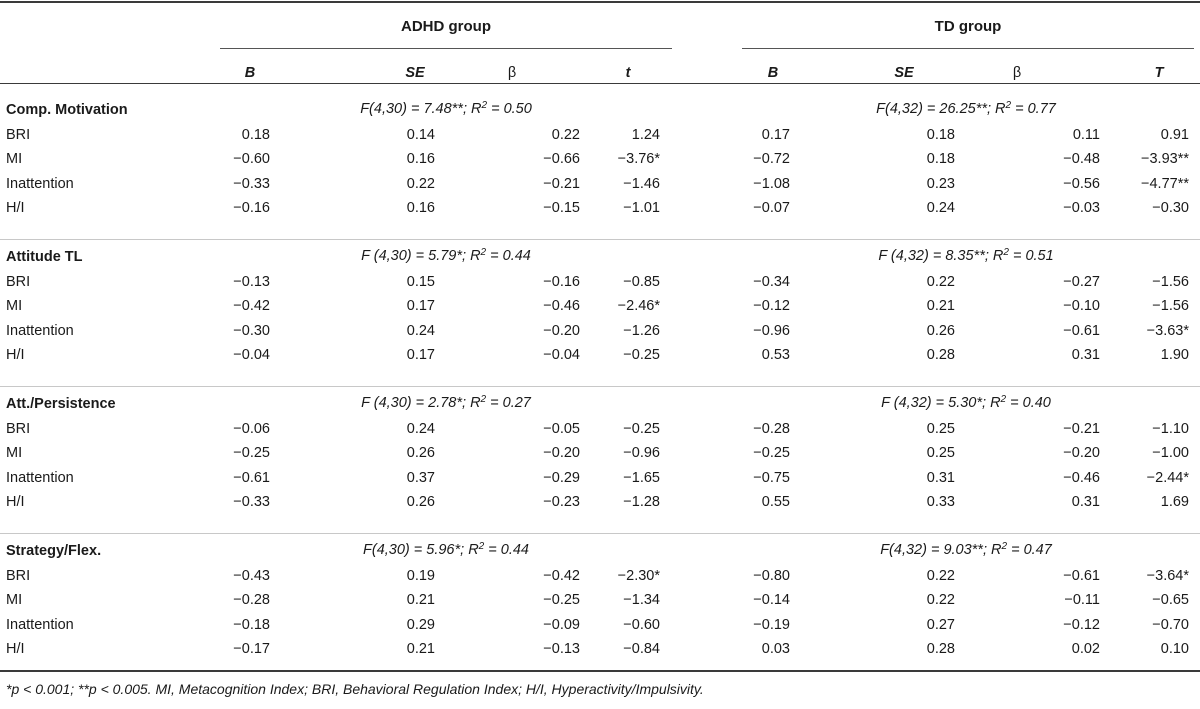  I want to click on adhd-value-cell: −1.01, so click(641, 208).